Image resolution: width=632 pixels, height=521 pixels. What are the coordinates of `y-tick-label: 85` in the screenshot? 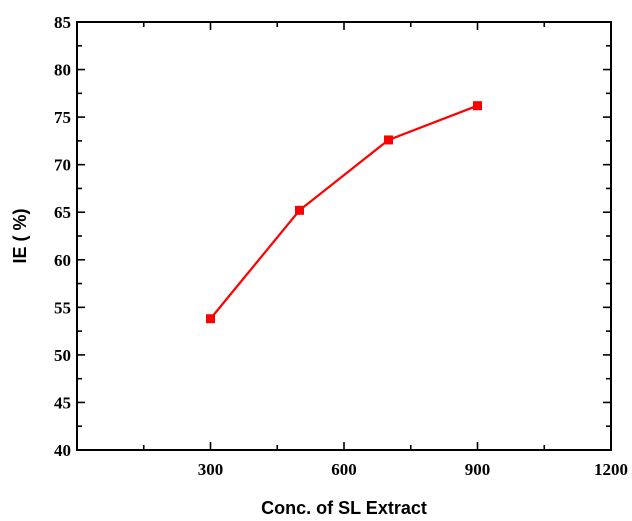 It's located at (62, 22).